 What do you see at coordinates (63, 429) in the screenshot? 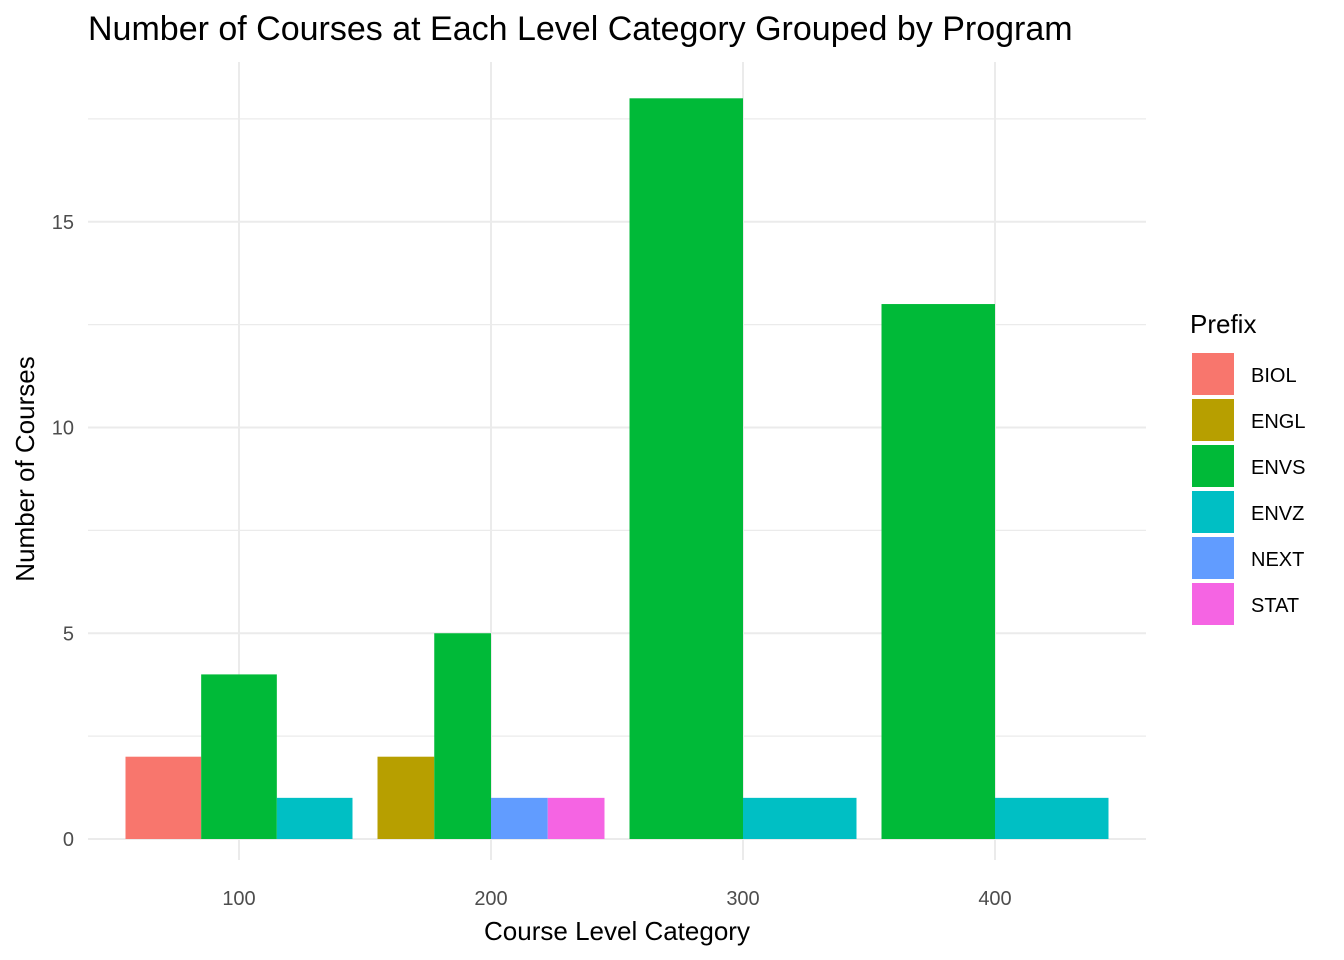
I see `y-tick-label: 10` at bounding box center [63, 429].